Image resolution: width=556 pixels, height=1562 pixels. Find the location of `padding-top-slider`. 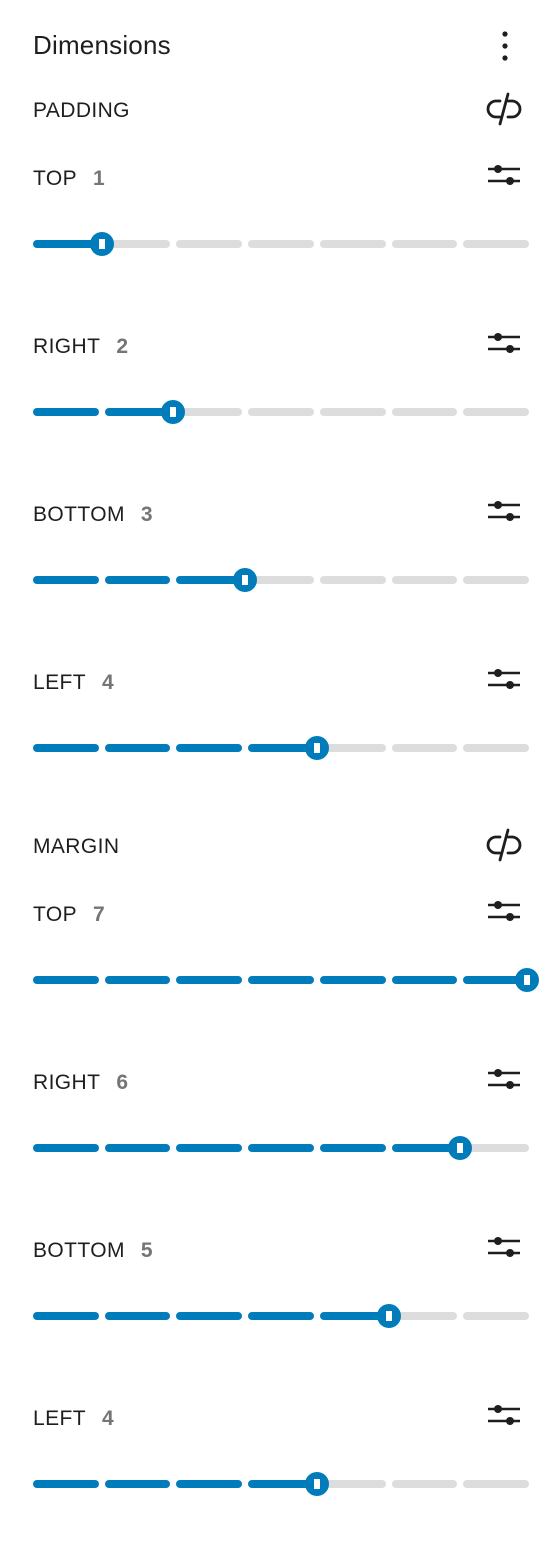

padding-top-slider is located at coordinates (281, 244).